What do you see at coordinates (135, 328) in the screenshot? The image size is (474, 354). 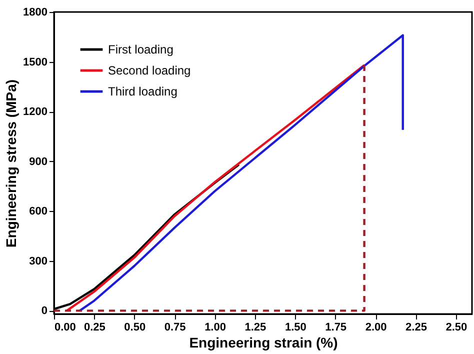 I see `x-tick-label: 0.50` at bounding box center [135, 328].